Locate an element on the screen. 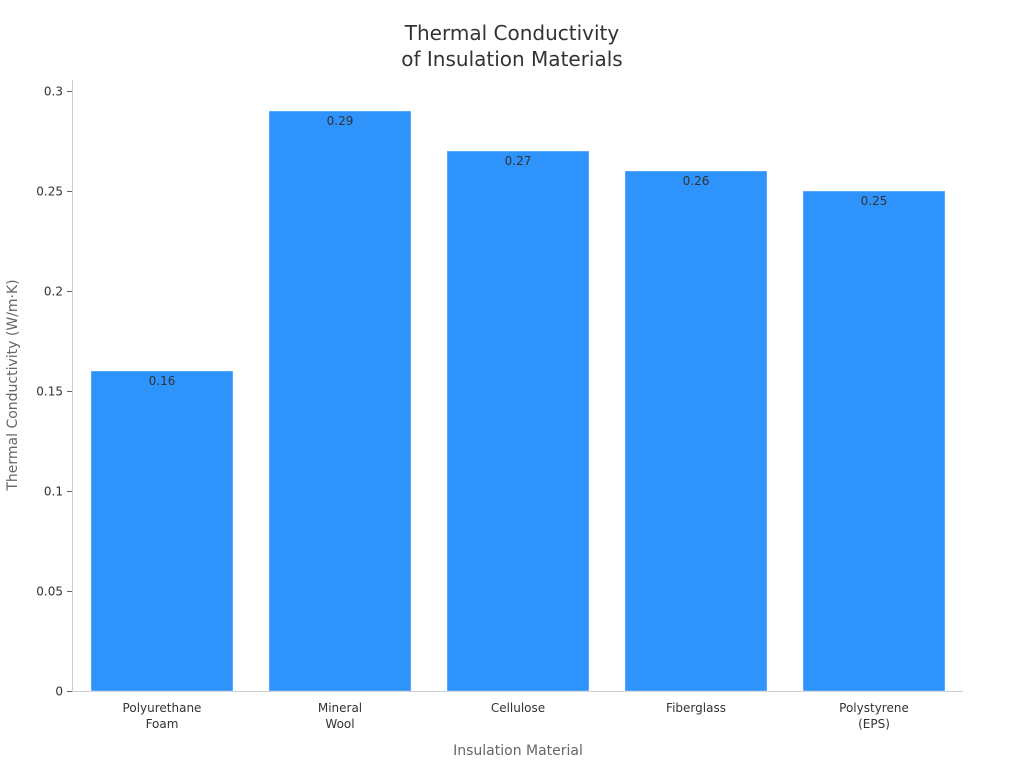 This screenshot has width=1024, height=772. y-tick-label: 0.15 is located at coordinates (49, 392).